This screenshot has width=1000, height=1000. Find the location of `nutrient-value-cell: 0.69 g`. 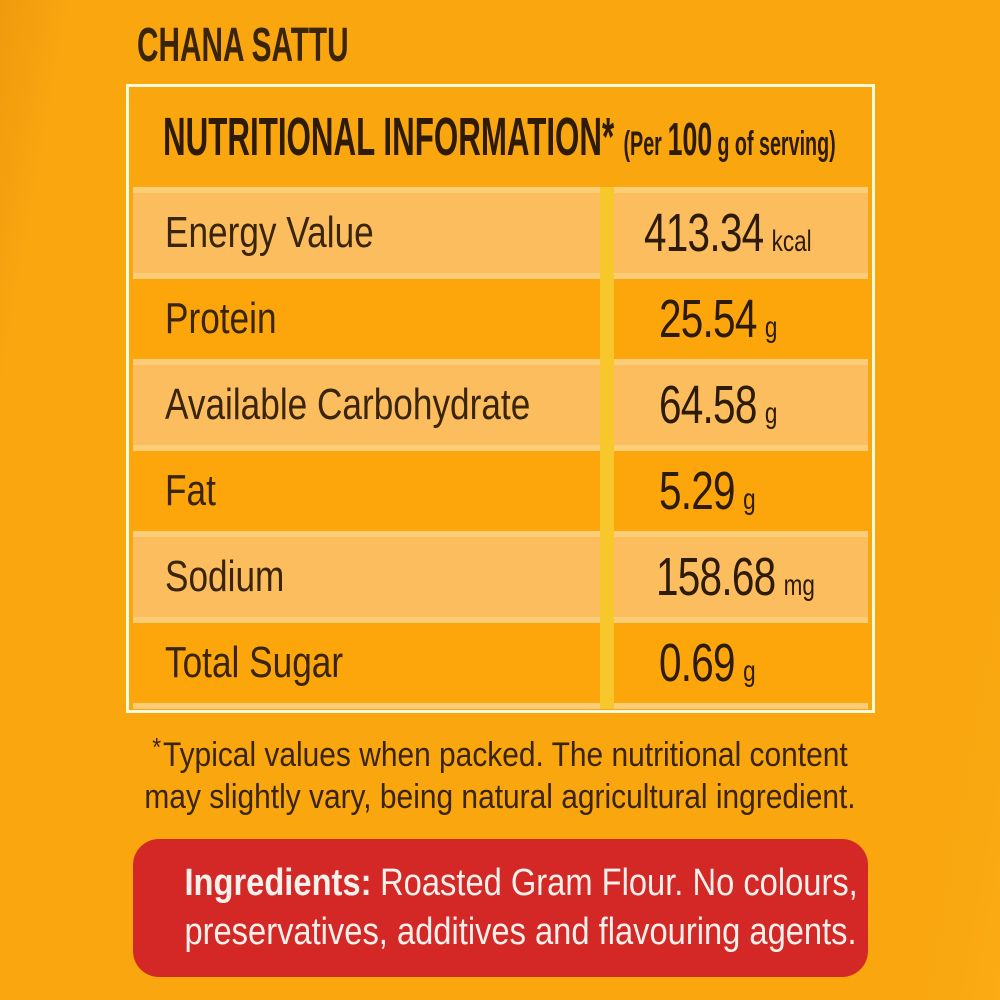

nutrient-value-cell: 0.69 g is located at coordinates (737, 663).